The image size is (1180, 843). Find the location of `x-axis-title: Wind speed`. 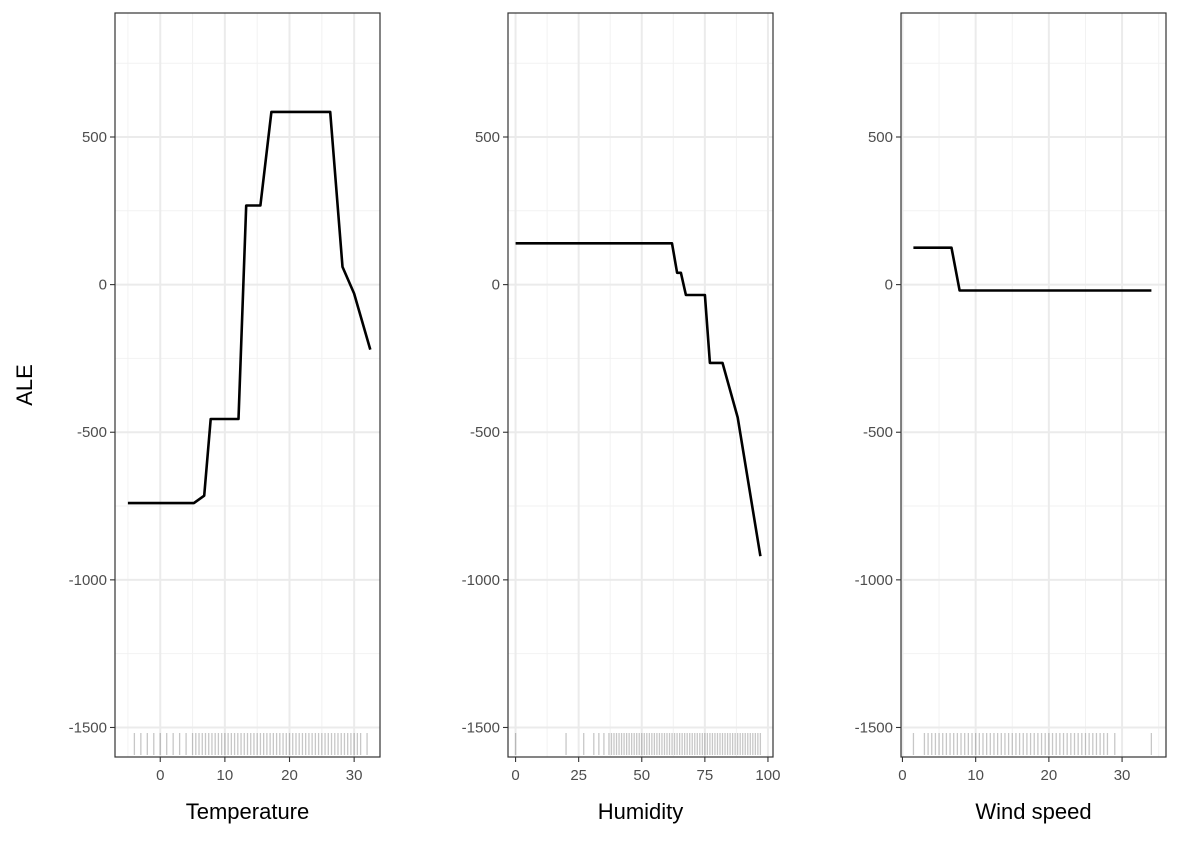

x-axis-title: Wind speed is located at coordinates (1033, 811).